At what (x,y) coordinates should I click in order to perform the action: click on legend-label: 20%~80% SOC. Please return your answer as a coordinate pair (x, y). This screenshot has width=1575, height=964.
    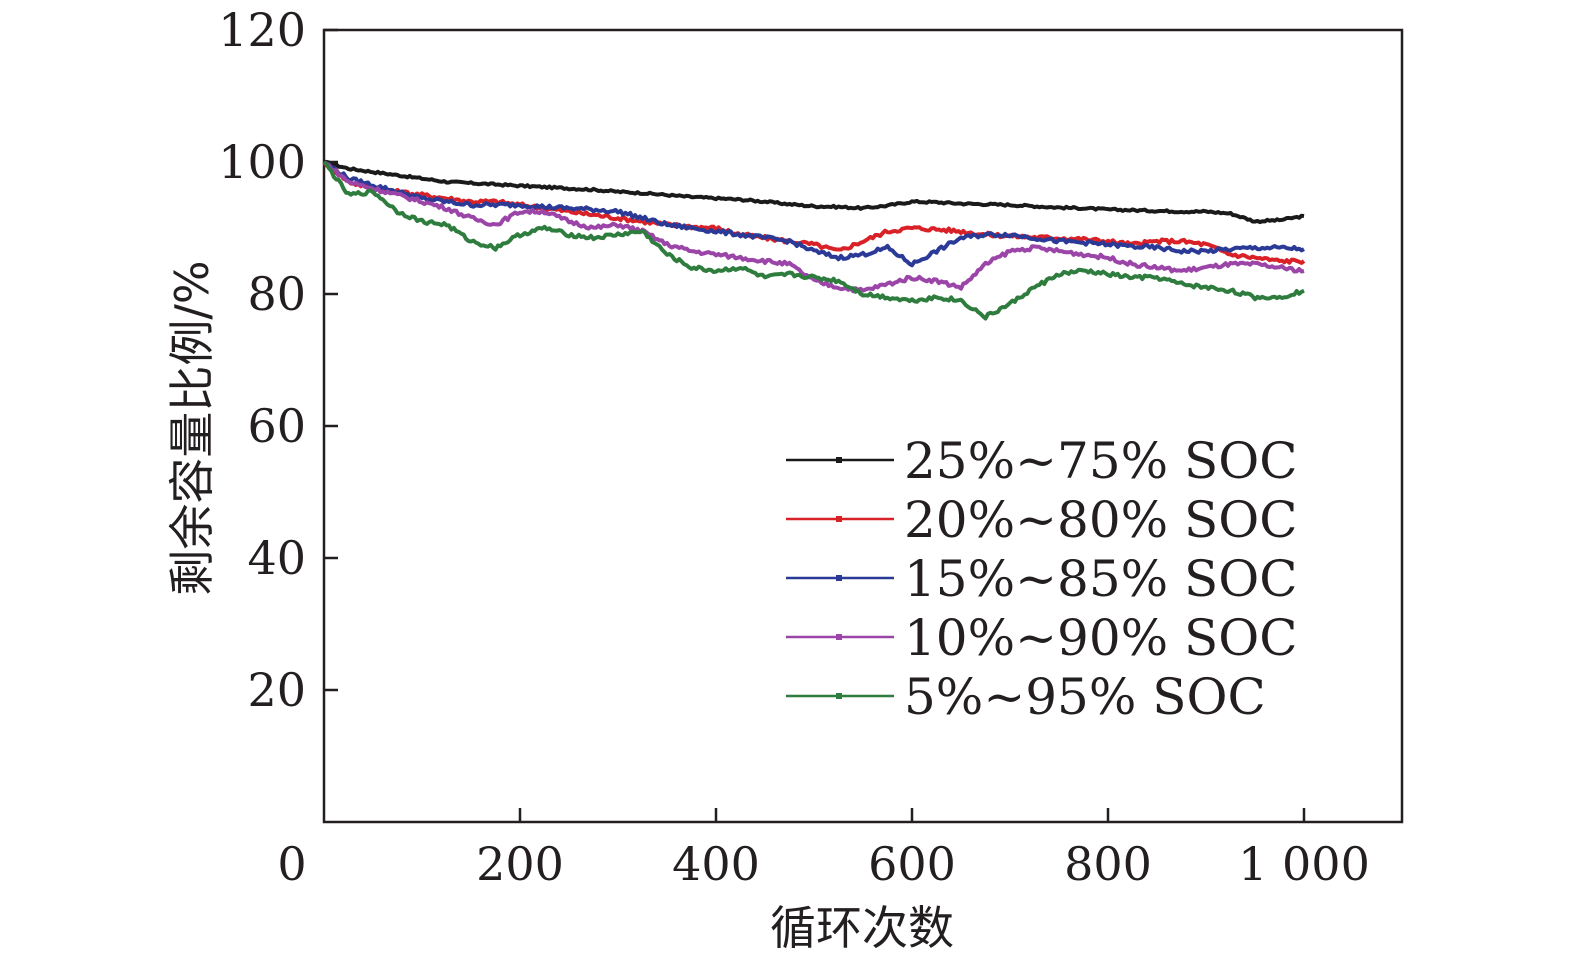
    Looking at the image, I should click on (1101, 520).